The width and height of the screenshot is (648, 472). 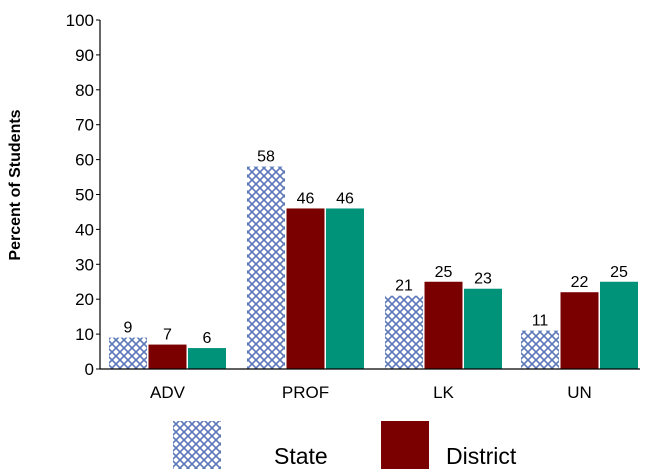 I want to click on bar-state-adv, so click(x=128, y=353).